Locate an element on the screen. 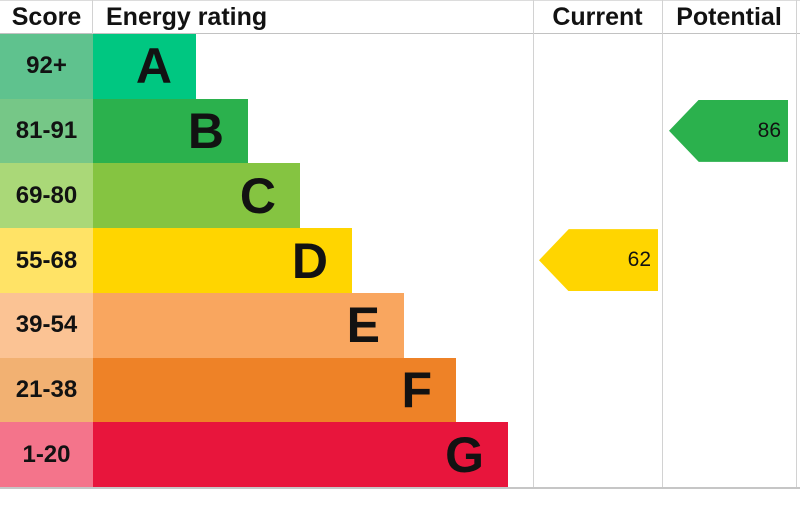 This screenshot has width=800, height=520. score-cell: 81-91 is located at coordinates (46, 131).